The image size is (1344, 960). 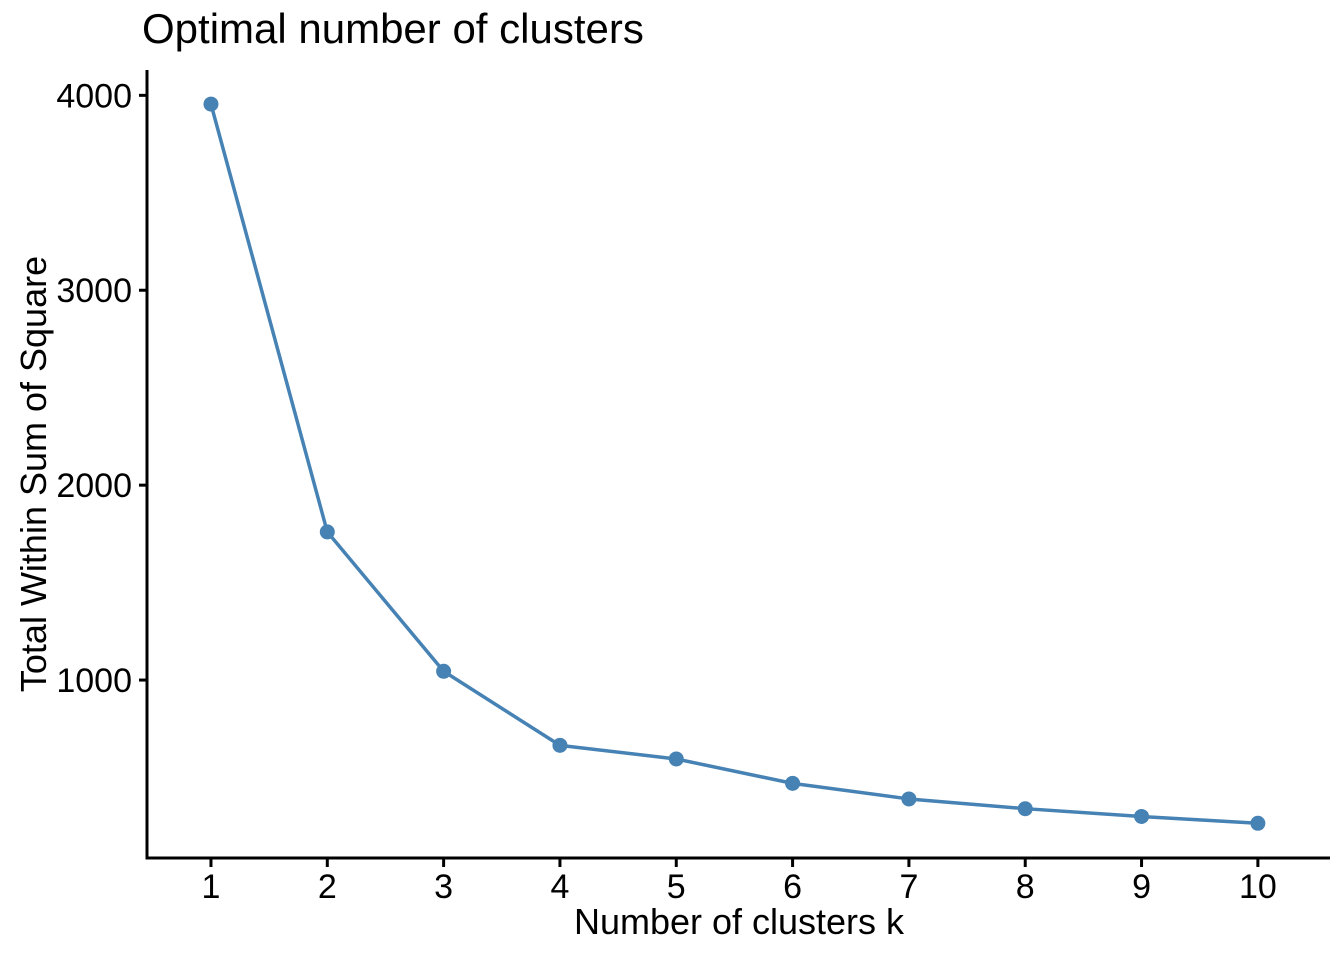 I want to click on x-axis-tick-label: 10, so click(x=1258, y=887).